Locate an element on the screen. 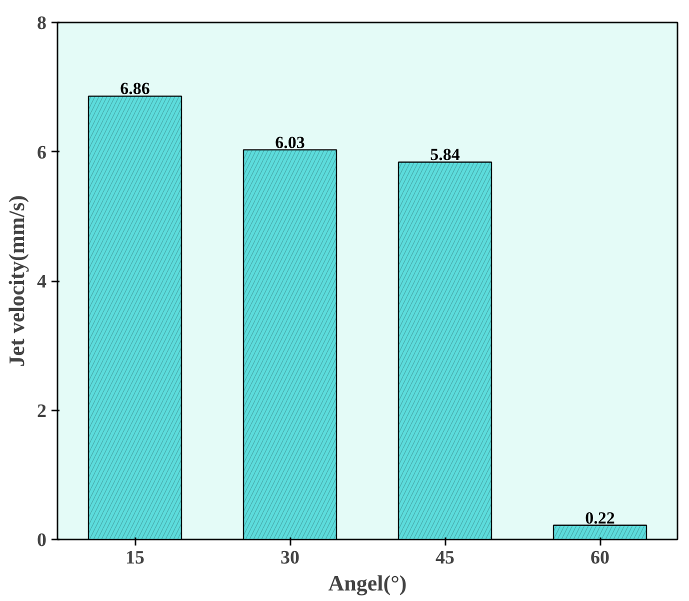 Image resolution: width=689 pixels, height=601 pixels. data-label: 0.22 is located at coordinates (600, 518).